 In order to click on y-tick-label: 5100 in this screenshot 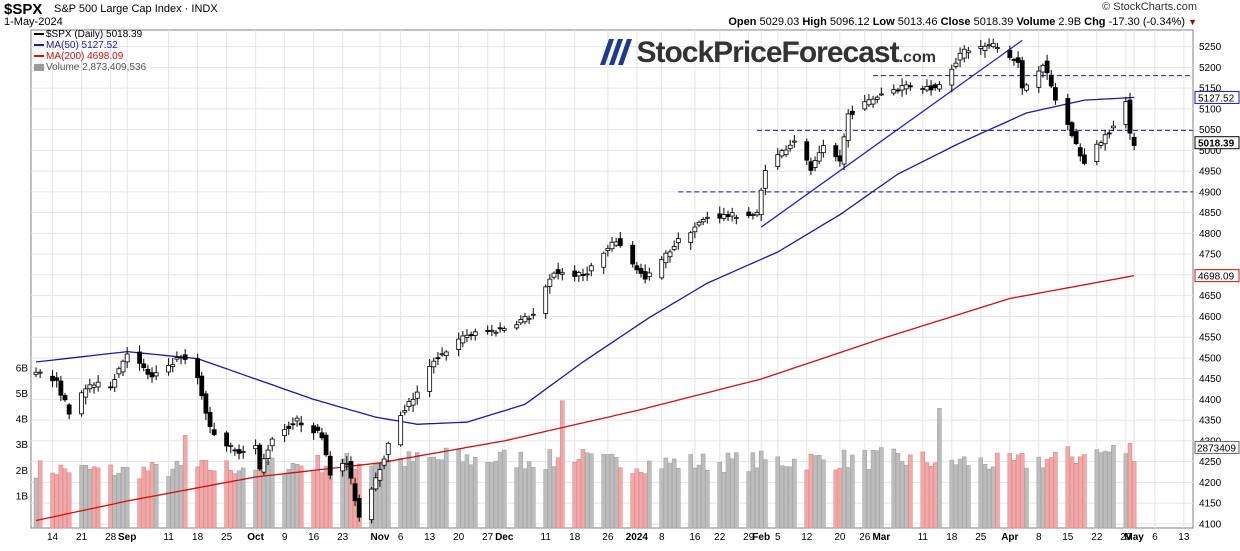, I will do `click(1210, 109)`.